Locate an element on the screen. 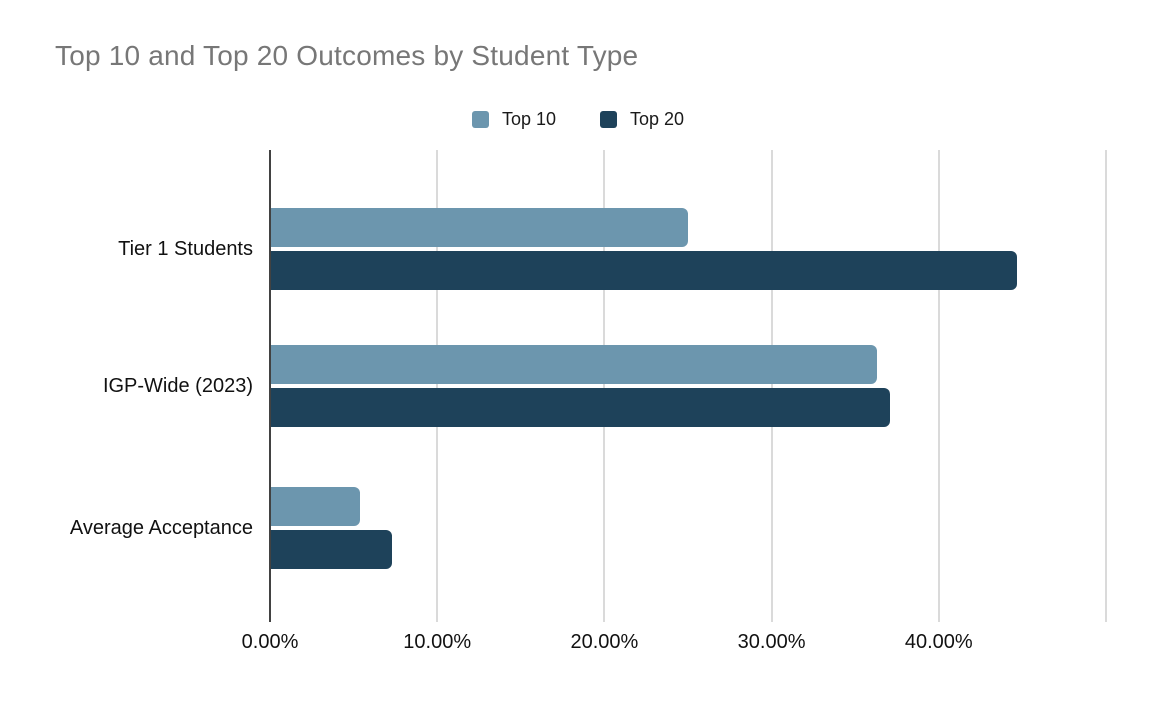 The height and width of the screenshot is (712, 1156). legend-item-top-10: Top 10 is located at coordinates (513, 119).